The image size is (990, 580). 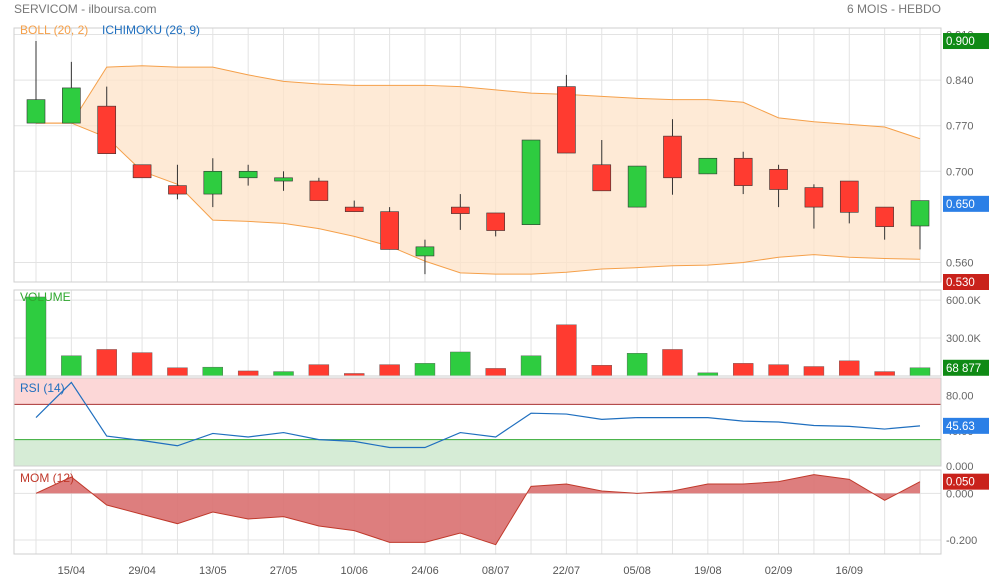 What do you see at coordinates (151, 30) in the screenshot?
I see `legend-ichimoku: ICHIMOKU (26, 9)` at bounding box center [151, 30].